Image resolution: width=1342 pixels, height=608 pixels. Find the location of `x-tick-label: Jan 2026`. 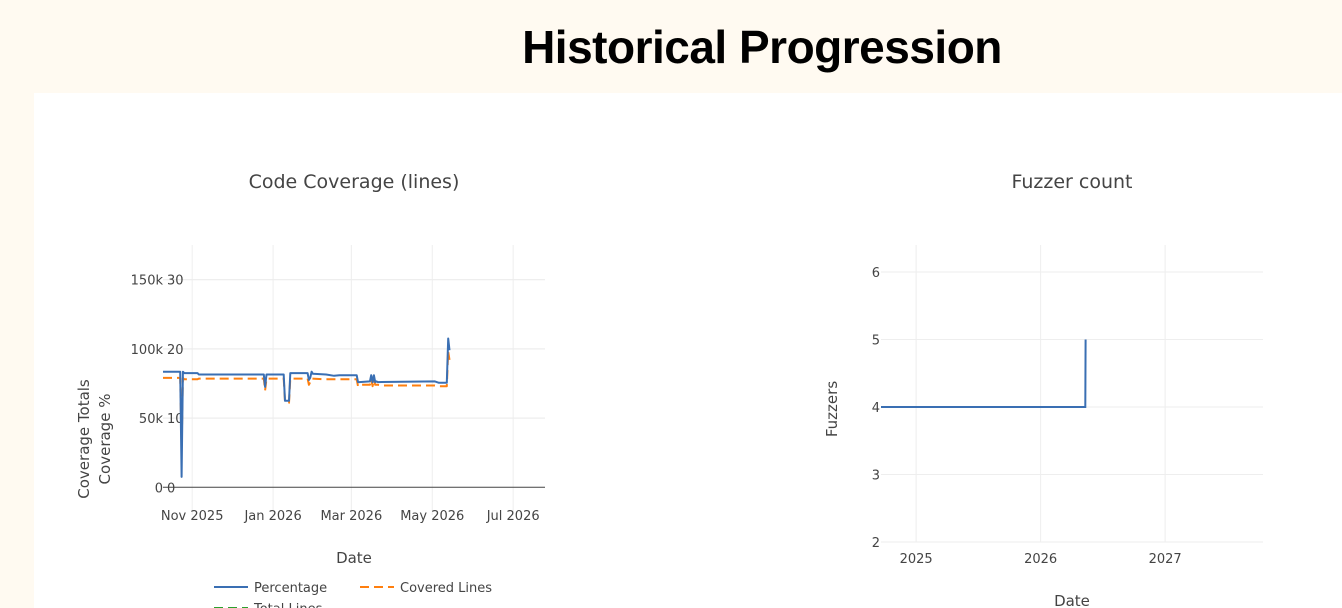

x-tick-label: Jan 2026 is located at coordinates (272, 516).